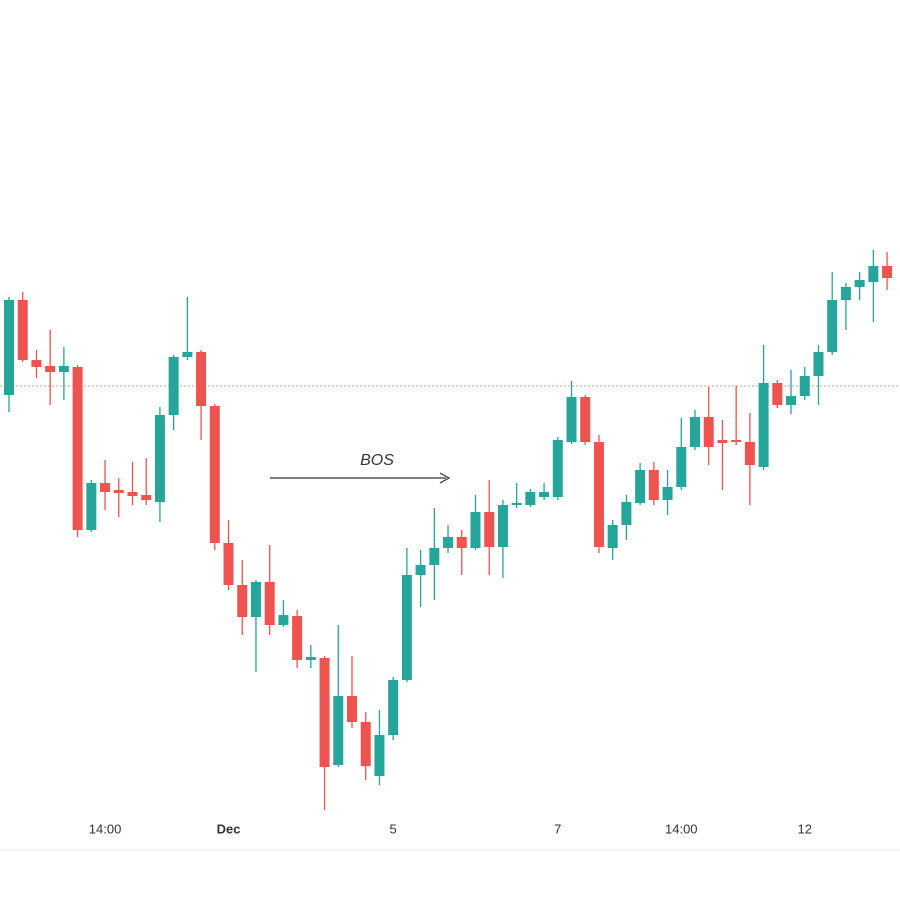 This screenshot has height=900, width=900. What do you see at coordinates (445, 478) in the screenshot?
I see `bos-arrow-head` at bounding box center [445, 478].